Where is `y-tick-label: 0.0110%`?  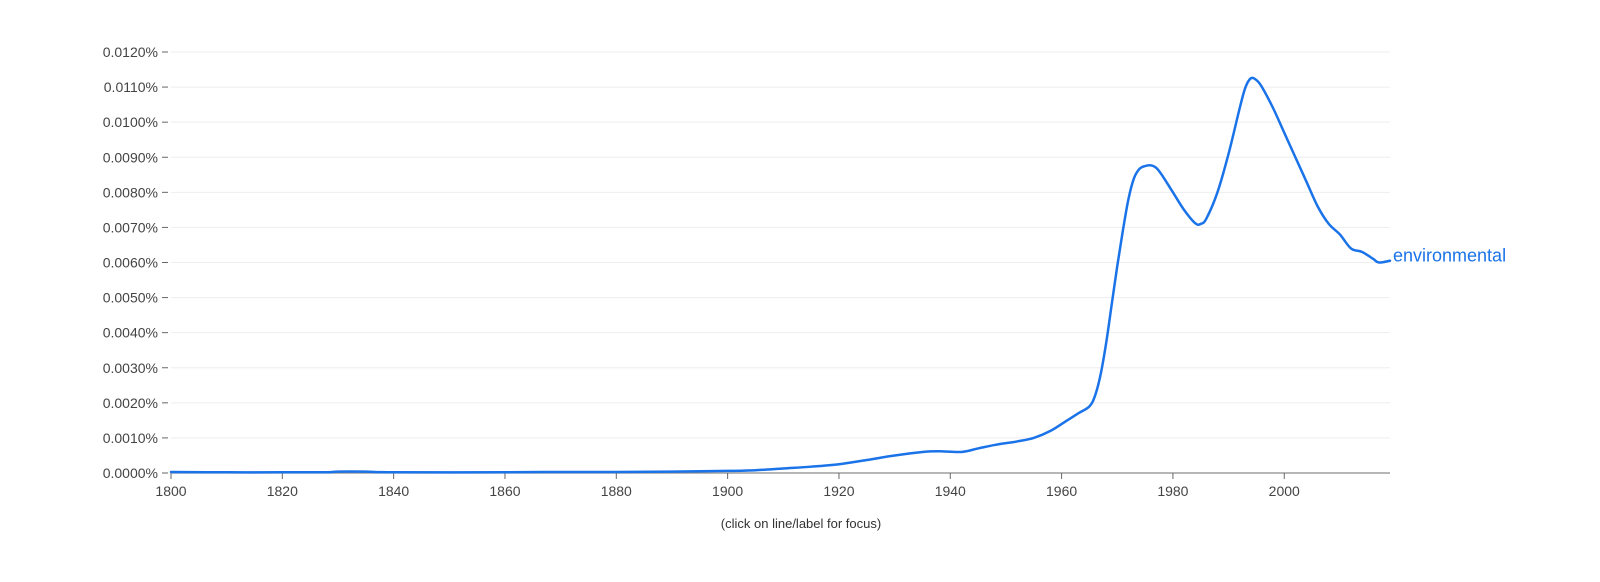
y-tick-label: 0.0110% is located at coordinates (131, 87).